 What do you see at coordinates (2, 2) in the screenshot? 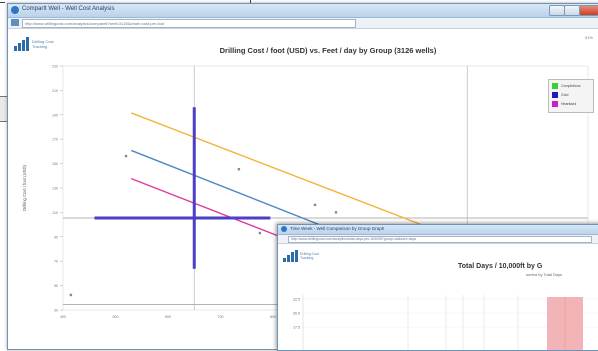
I see `background-rule-horizontal` at bounding box center [2, 2].